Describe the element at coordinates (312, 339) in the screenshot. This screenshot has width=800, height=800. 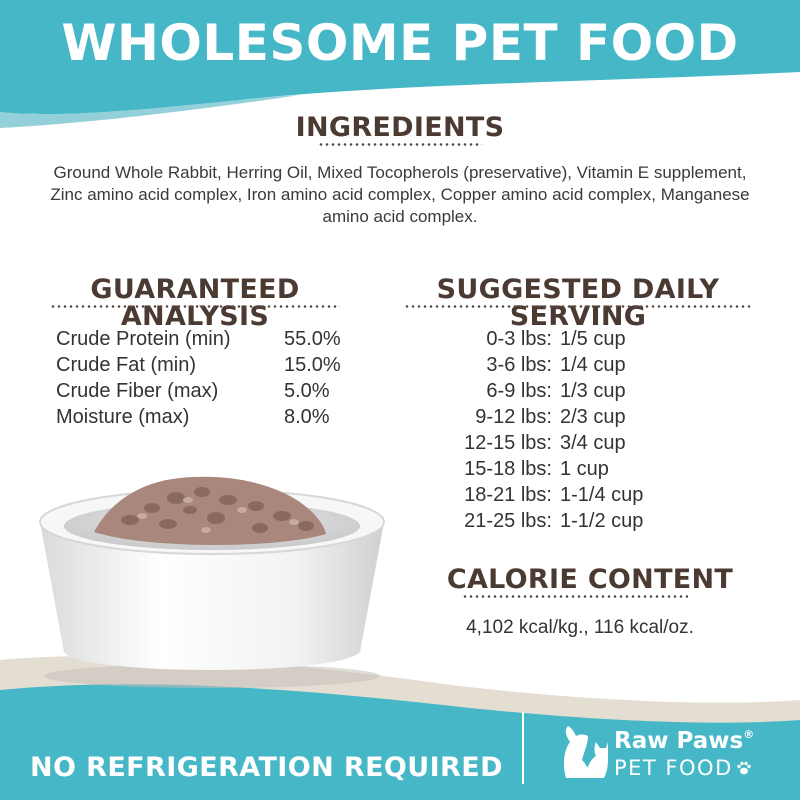
I see `analysis-value: 55.0%` at that location.